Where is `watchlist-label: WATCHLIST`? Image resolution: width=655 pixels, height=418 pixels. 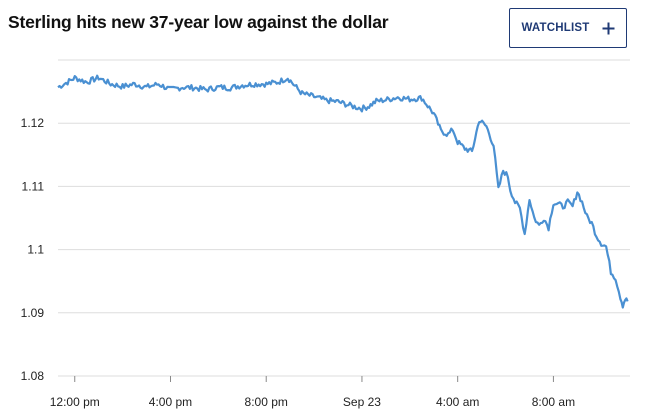
watchlist-label: WATCHLIST is located at coordinates (555, 28).